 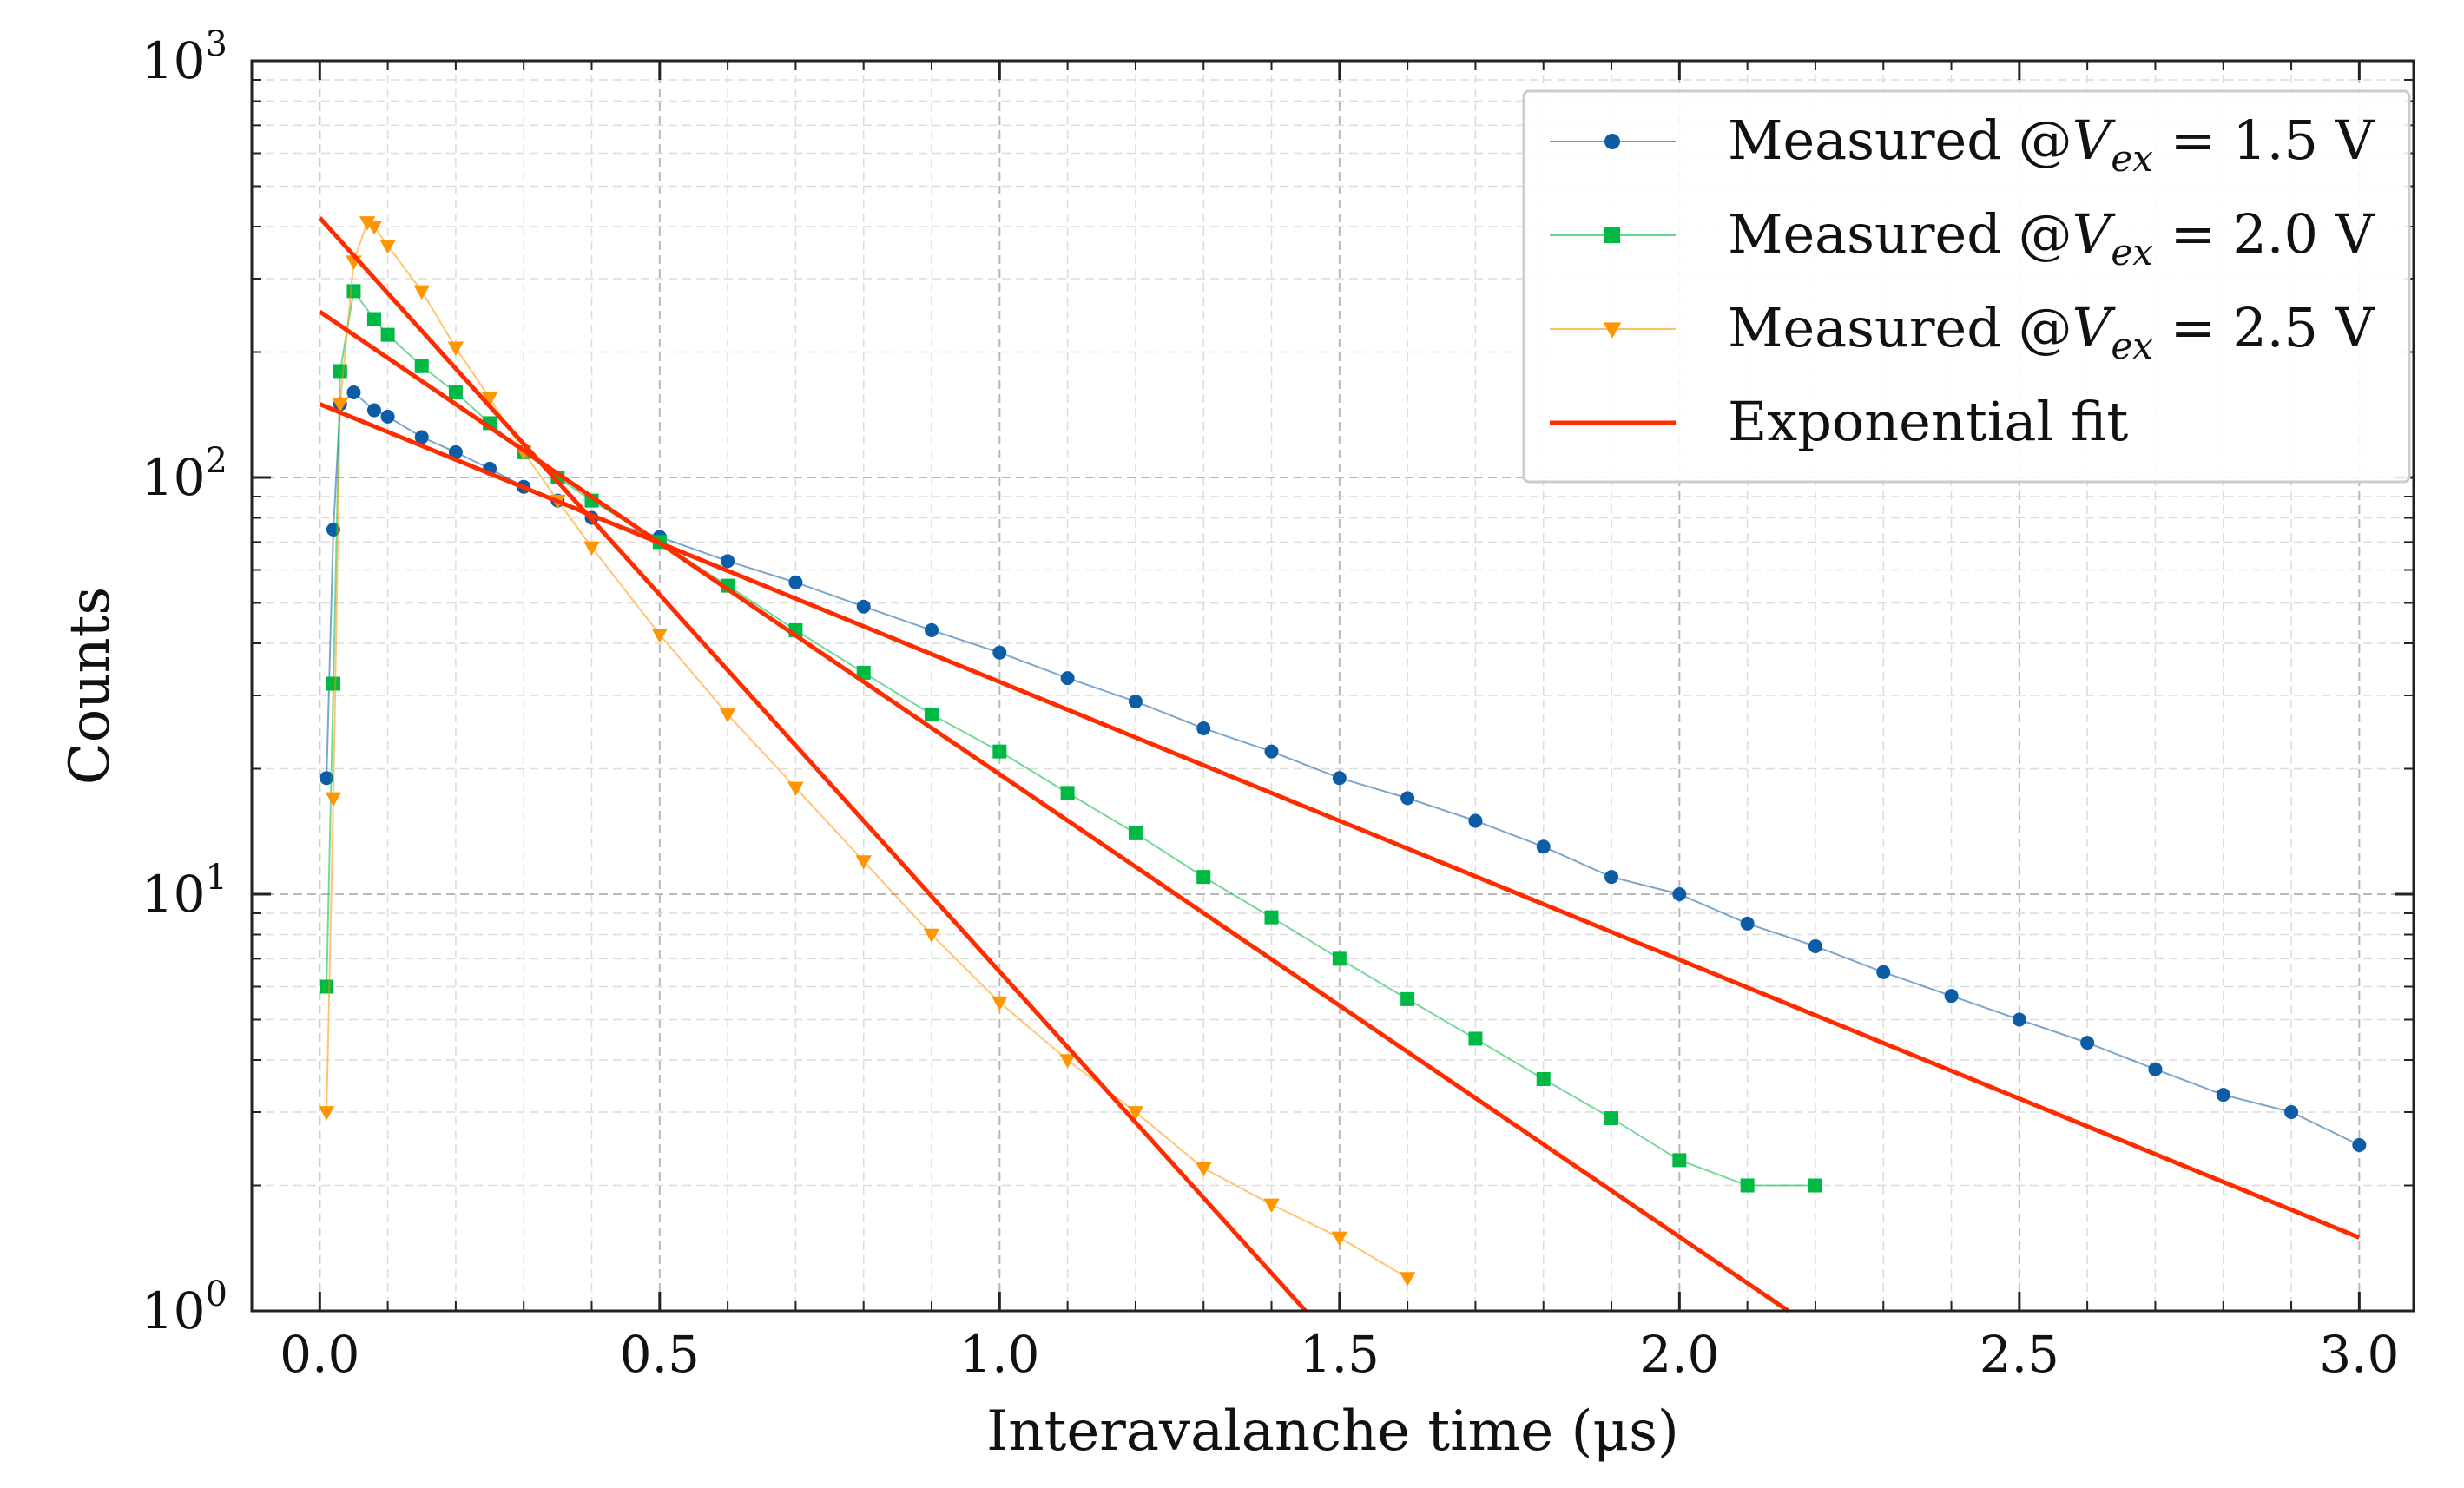 What do you see at coordinates (1679, 1355) in the screenshot?
I see `x-tick-label: 2.0` at bounding box center [1679, 1355].